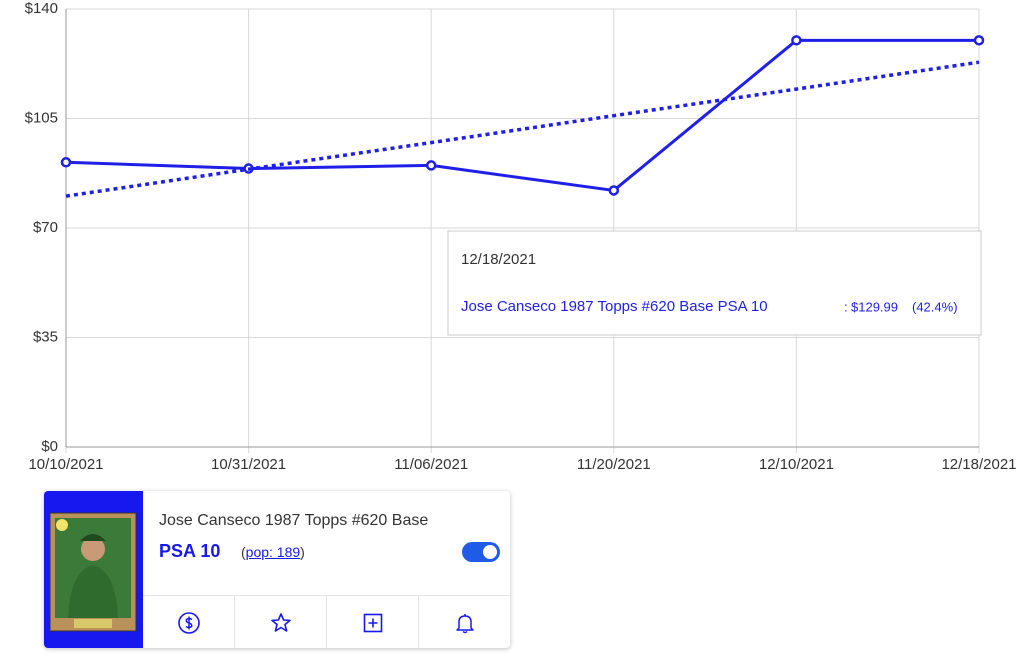 This screenshot has height=672, width=1024. I want to click on tooltip-date: 12/18/2021, so click(498, 259).